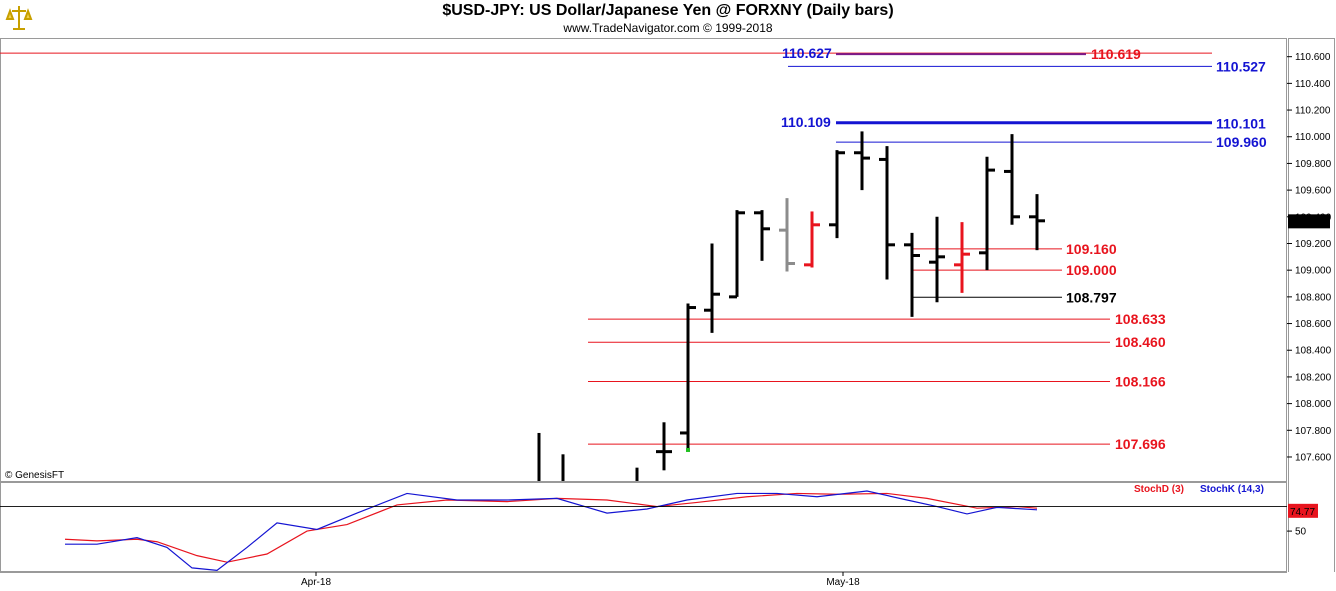  What do you see at coordinates (1313, 431) in the screenshot?
I see `price-tick-label: 107.800` at bounding box center [1313, 431].